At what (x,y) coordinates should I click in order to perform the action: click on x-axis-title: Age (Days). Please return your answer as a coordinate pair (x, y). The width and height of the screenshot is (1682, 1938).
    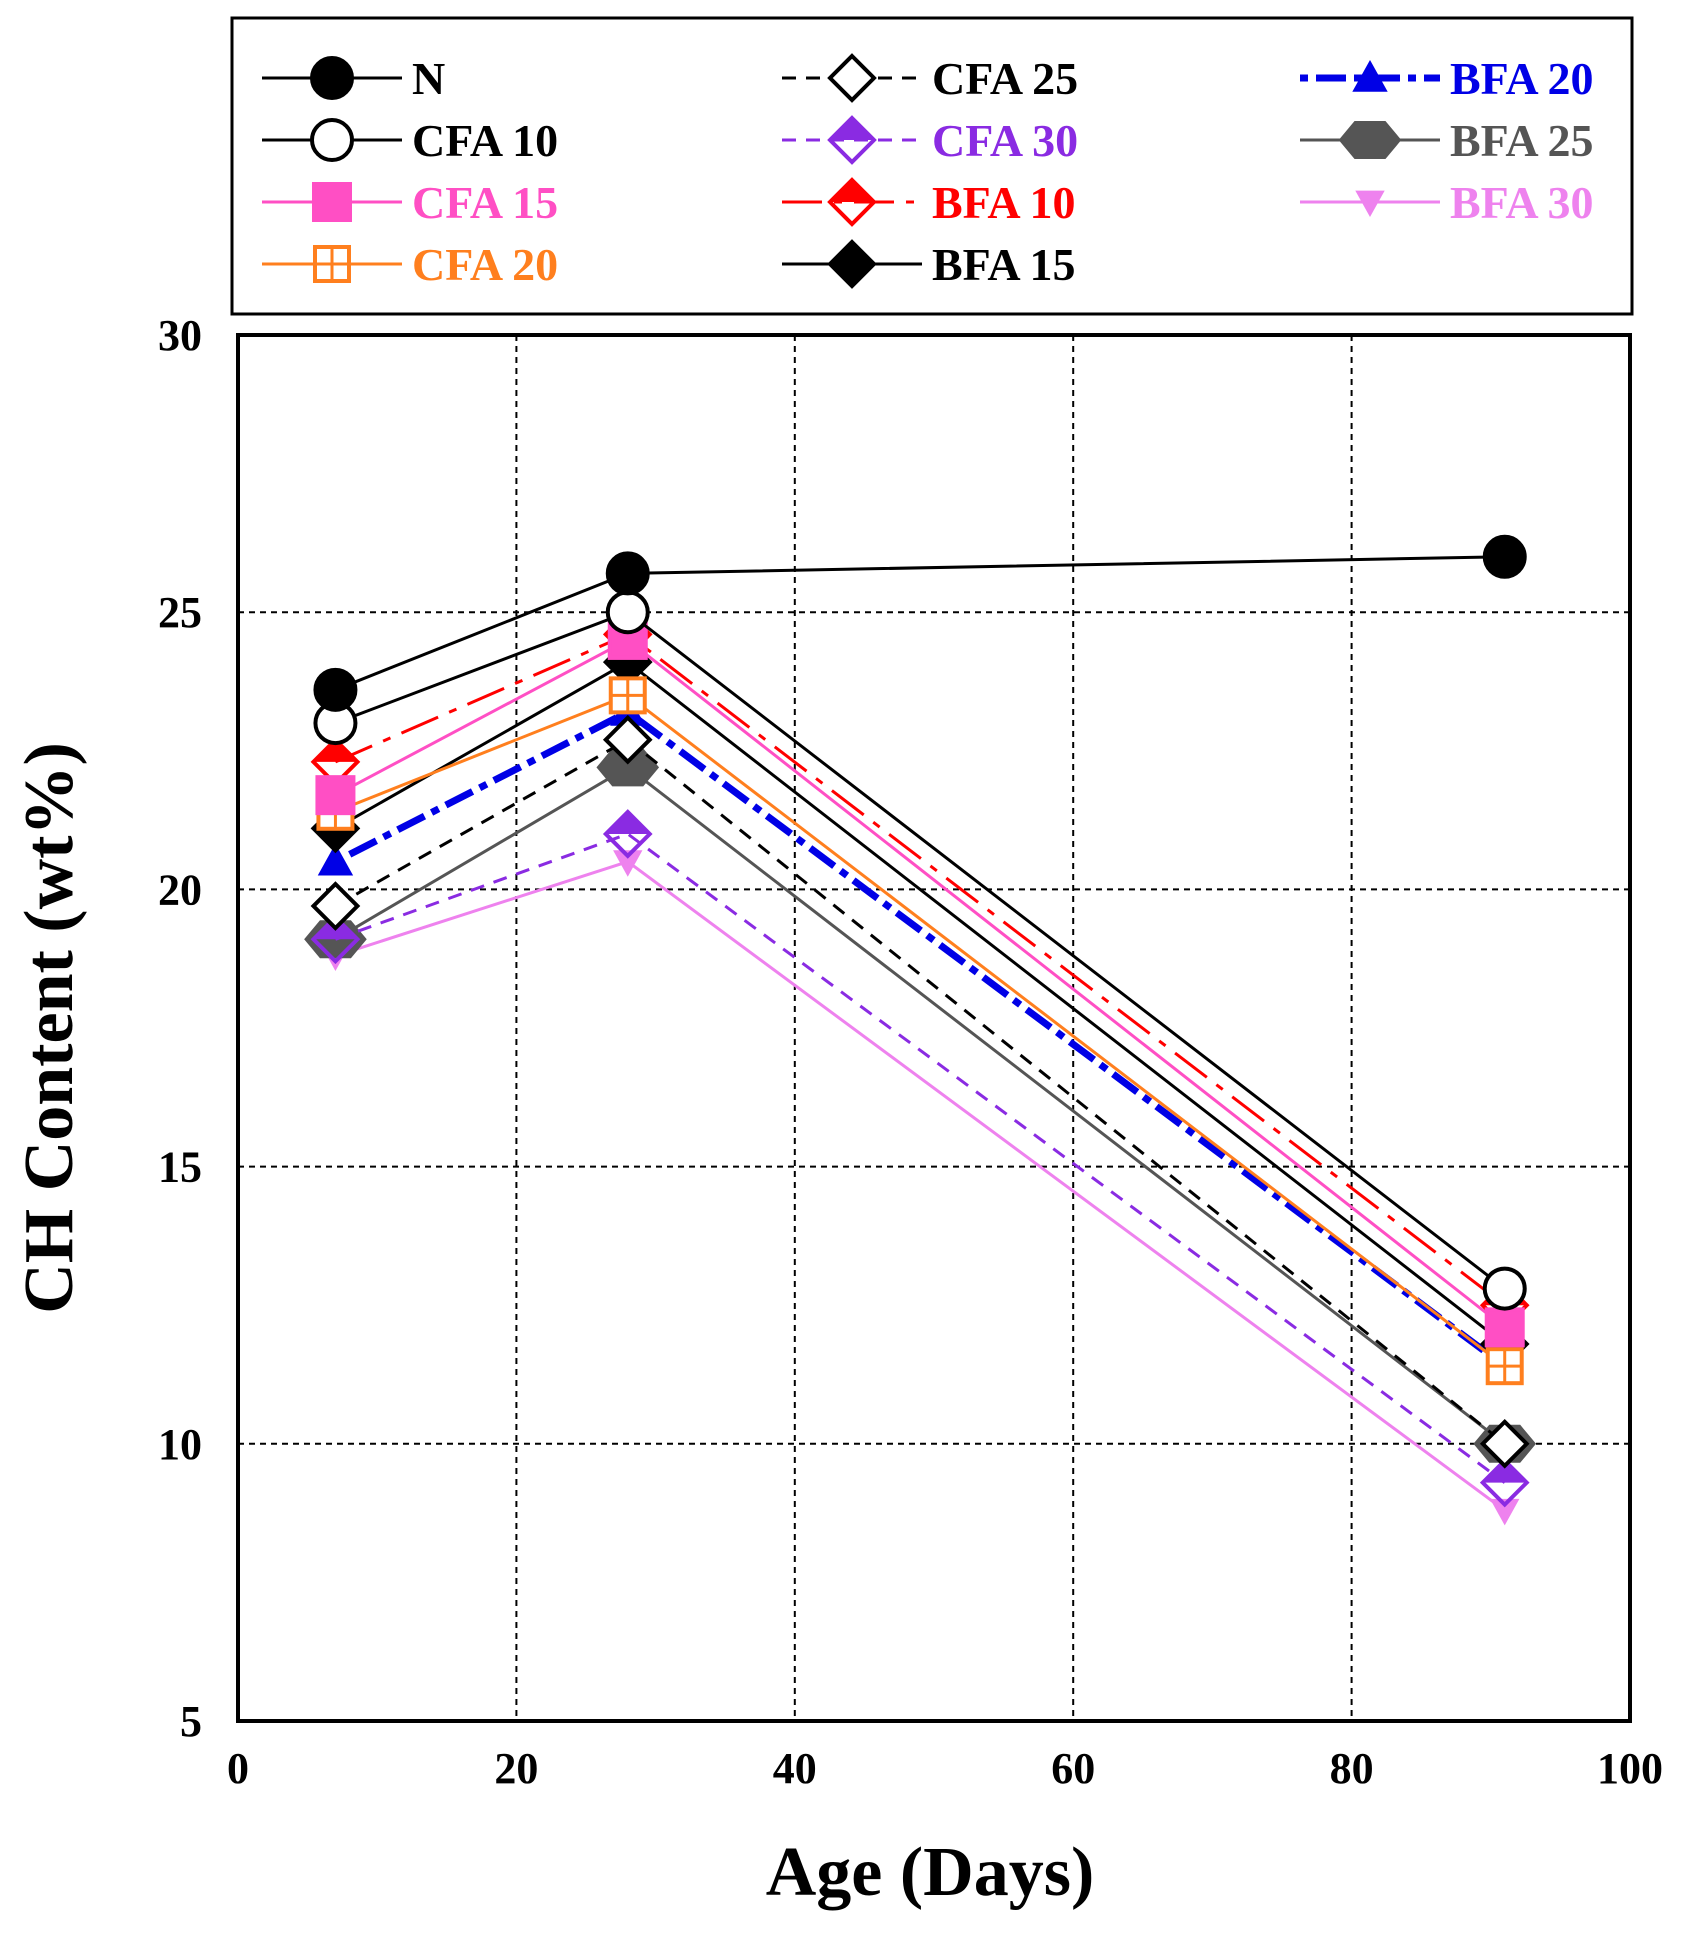
    Looking at the image, I should click on (930, 1872).